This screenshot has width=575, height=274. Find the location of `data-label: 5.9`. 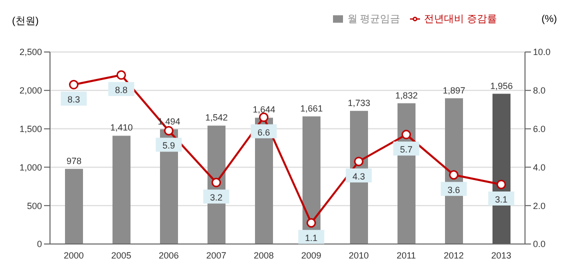

data-label: 5.9 is located at coordinates (169, 145).